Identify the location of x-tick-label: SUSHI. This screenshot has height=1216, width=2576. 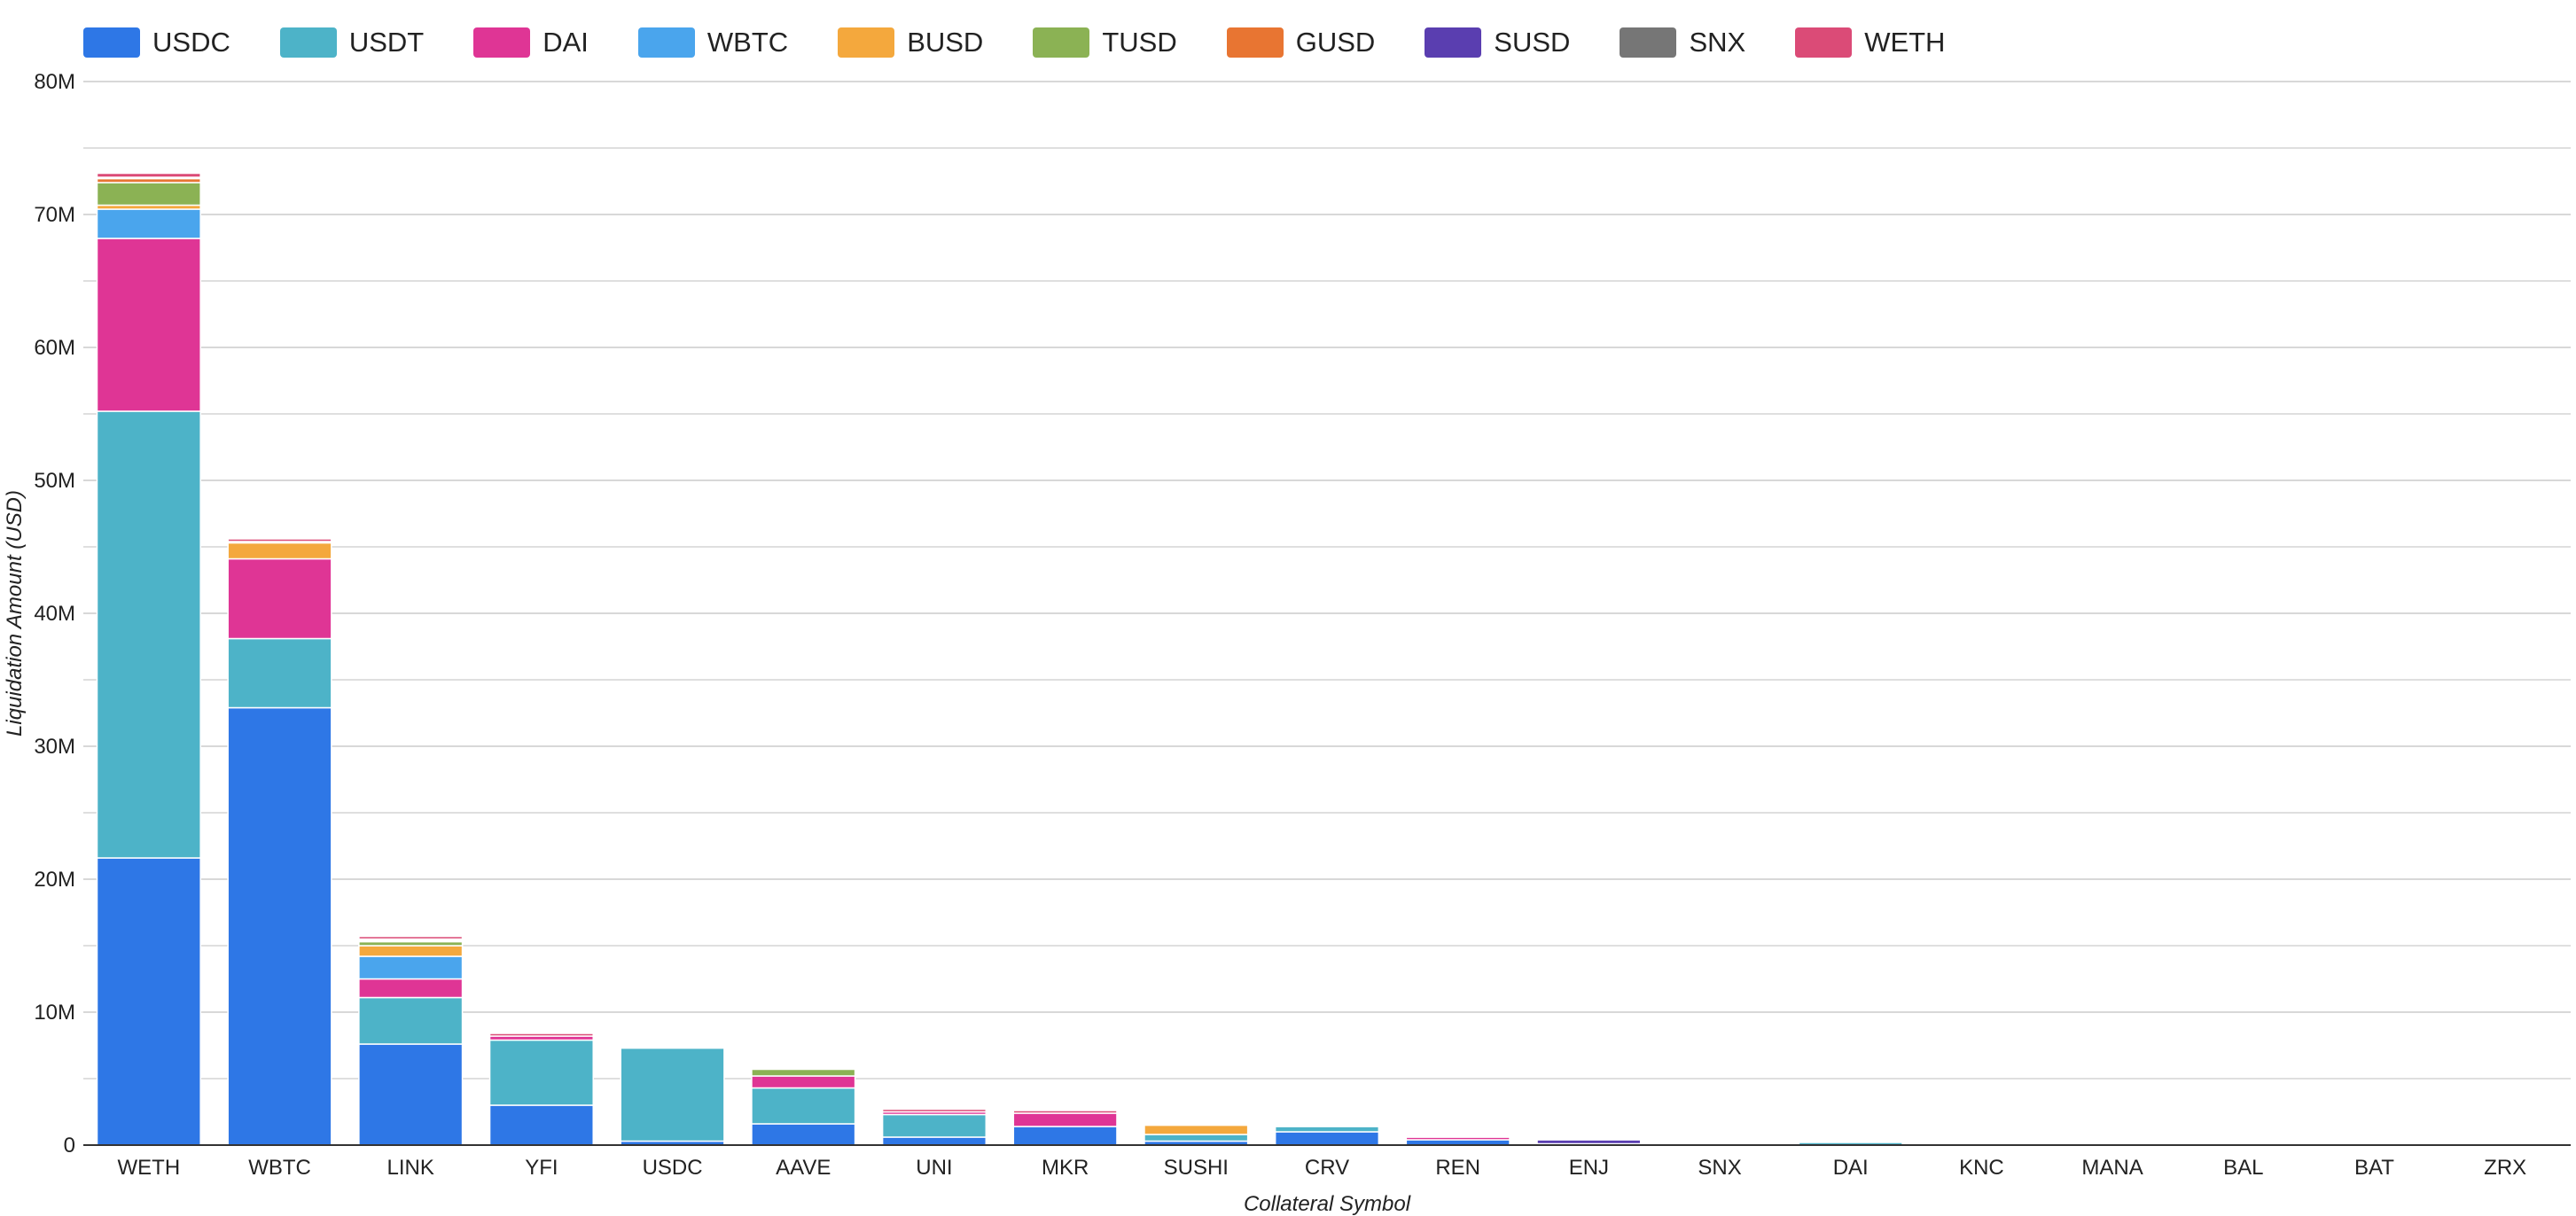
(1196, 1168).